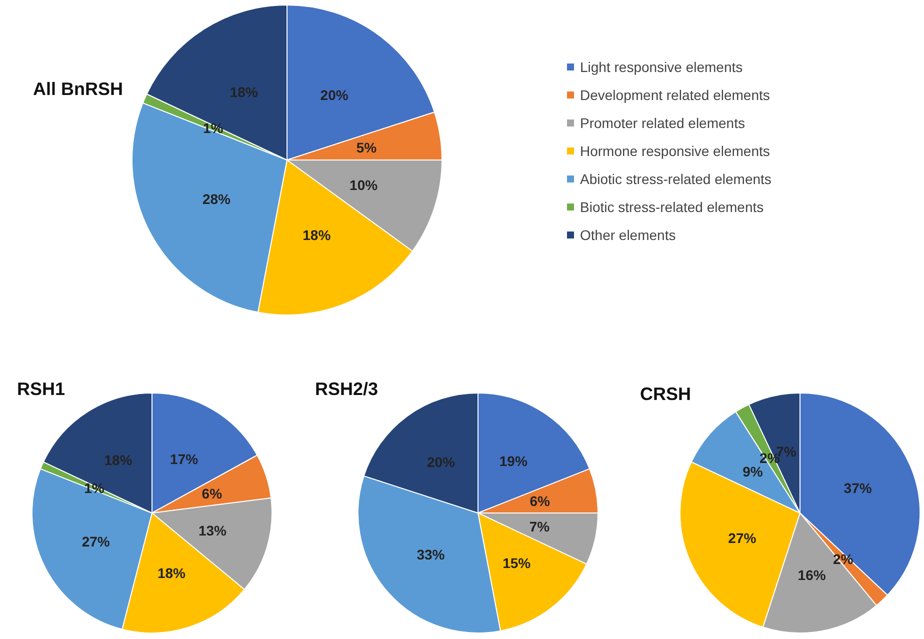 Image resolution: width=924 pixels, height=639 pixels. I want to click on legend-label: Hormone responsive elements, so click(675, 151).